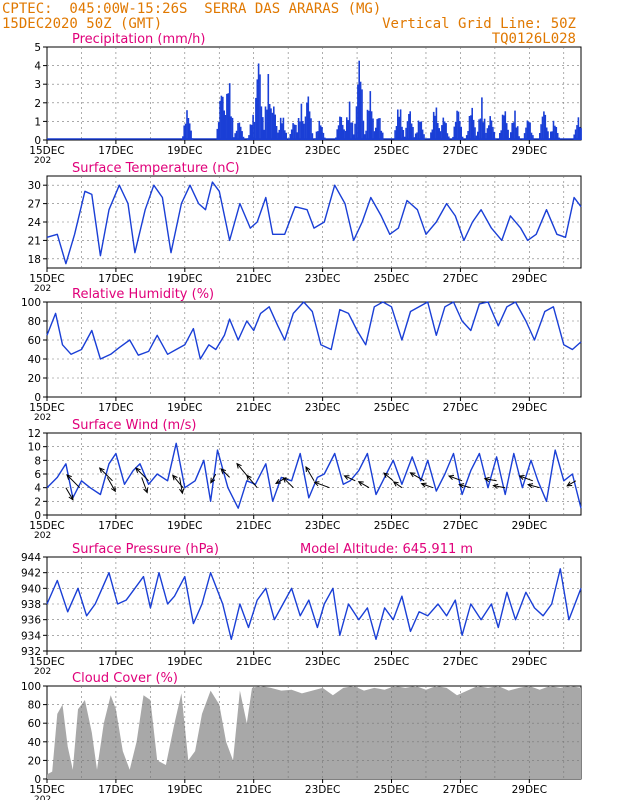 The image size is (618, 800). Describe the element at coordinates (37, 475) in the screenshot. I see `wind-ytick-label: 6` at that location.